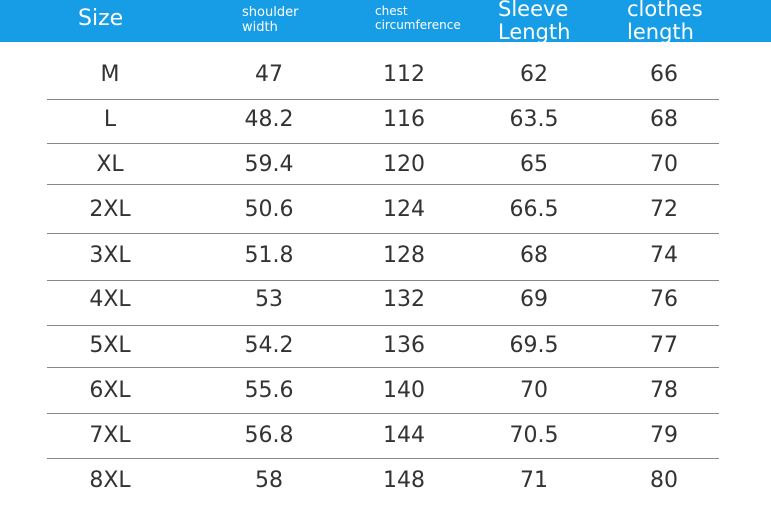  Describe the element at coordinates (404, 255) in the screenshot. I see `measure-cell: 128` at that location.